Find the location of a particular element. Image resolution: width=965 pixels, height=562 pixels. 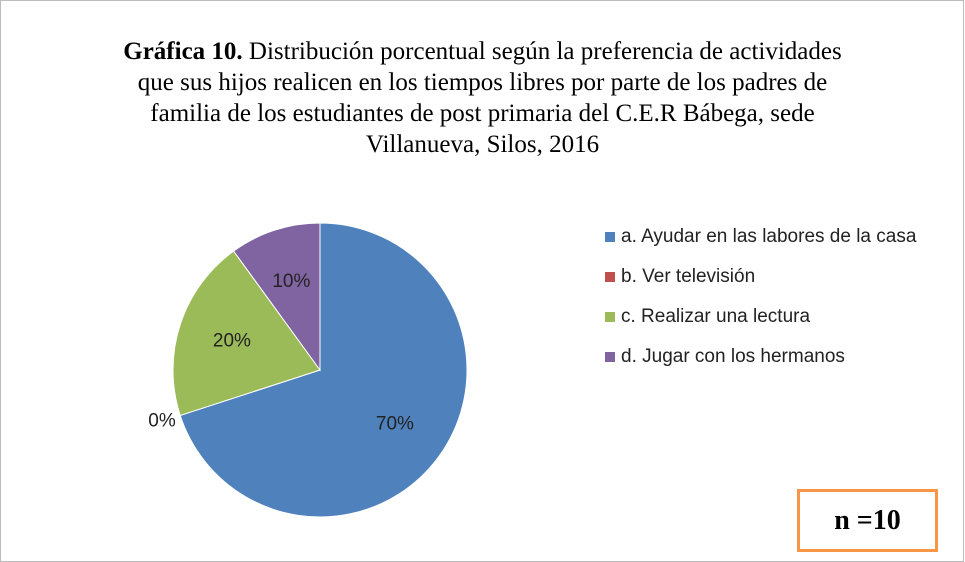

legend-item: c. Realizar una lectura is located at coordinates (775, 317).